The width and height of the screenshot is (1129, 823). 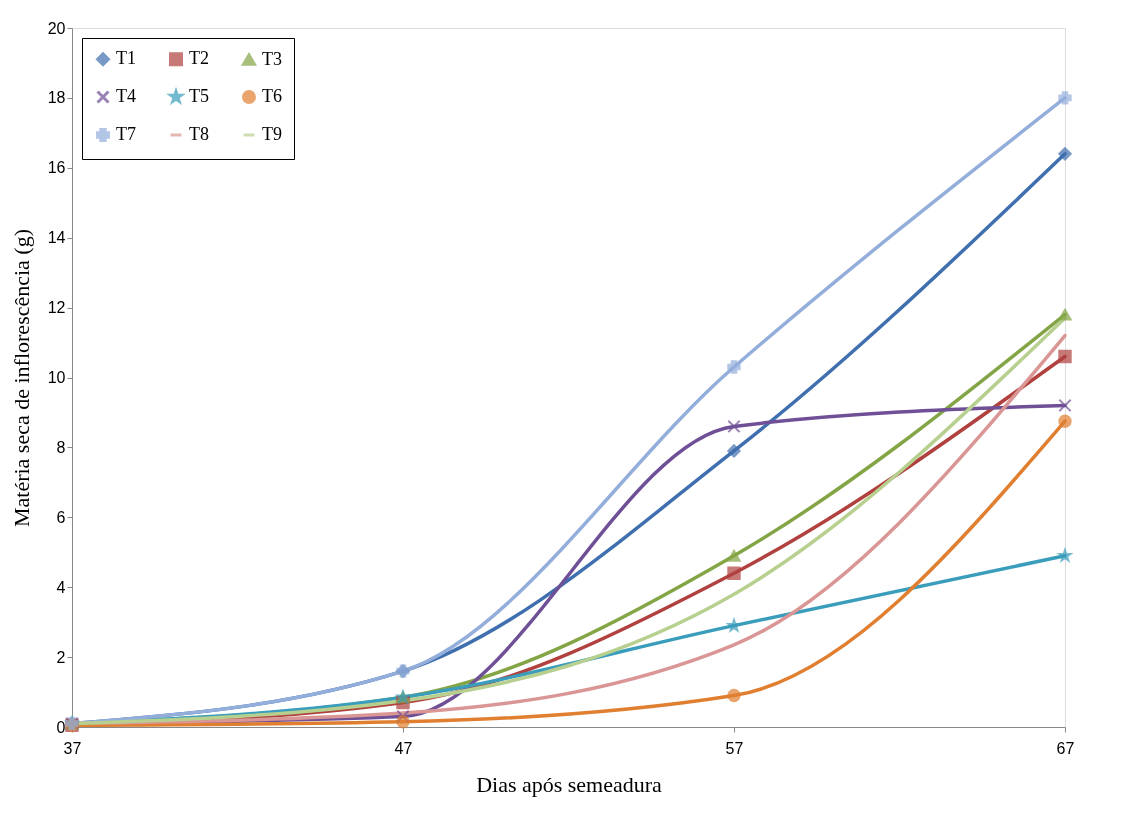 I want to click on legend-label: T6, so click(x=272, y=96).